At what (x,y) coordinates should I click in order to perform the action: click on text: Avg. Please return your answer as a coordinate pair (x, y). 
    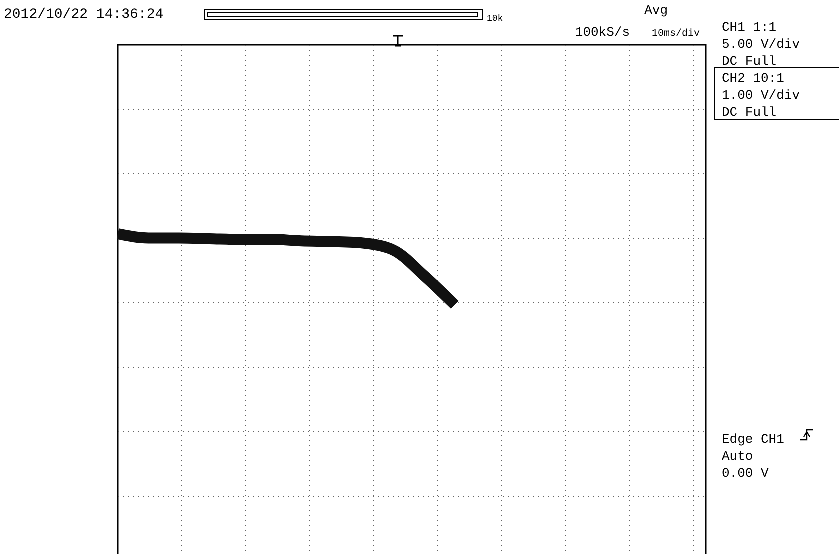
    Looking at the image, I should click on (656, 10).